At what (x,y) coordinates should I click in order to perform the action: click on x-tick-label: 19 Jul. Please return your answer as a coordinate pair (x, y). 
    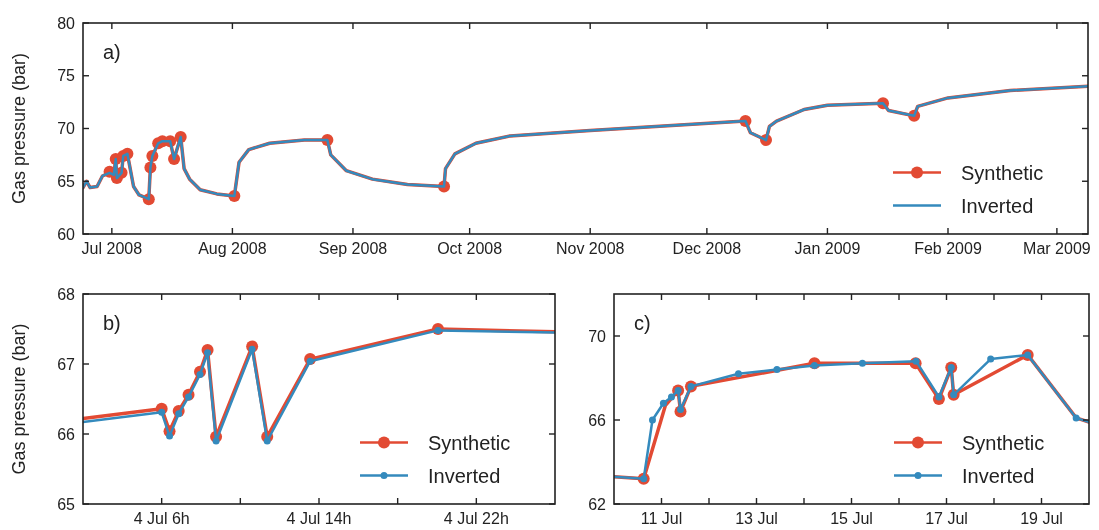
    Looking at the image, I should click on (1041, 518).